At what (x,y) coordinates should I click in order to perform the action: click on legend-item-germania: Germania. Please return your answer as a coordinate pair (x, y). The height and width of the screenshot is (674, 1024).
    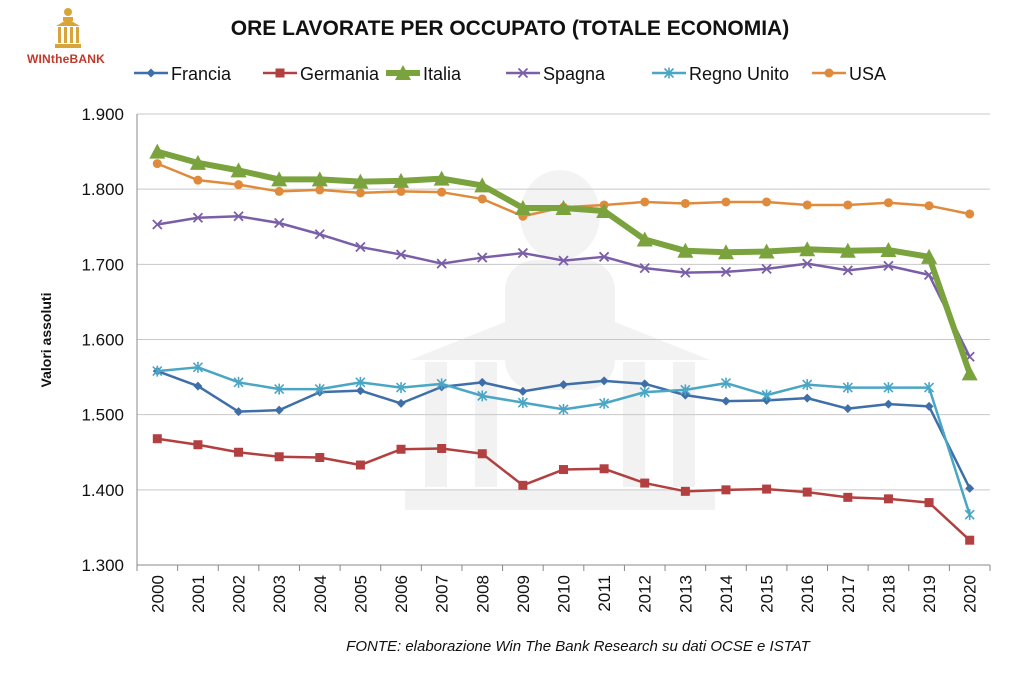
    Looking at the image, I should click on (321, 74).